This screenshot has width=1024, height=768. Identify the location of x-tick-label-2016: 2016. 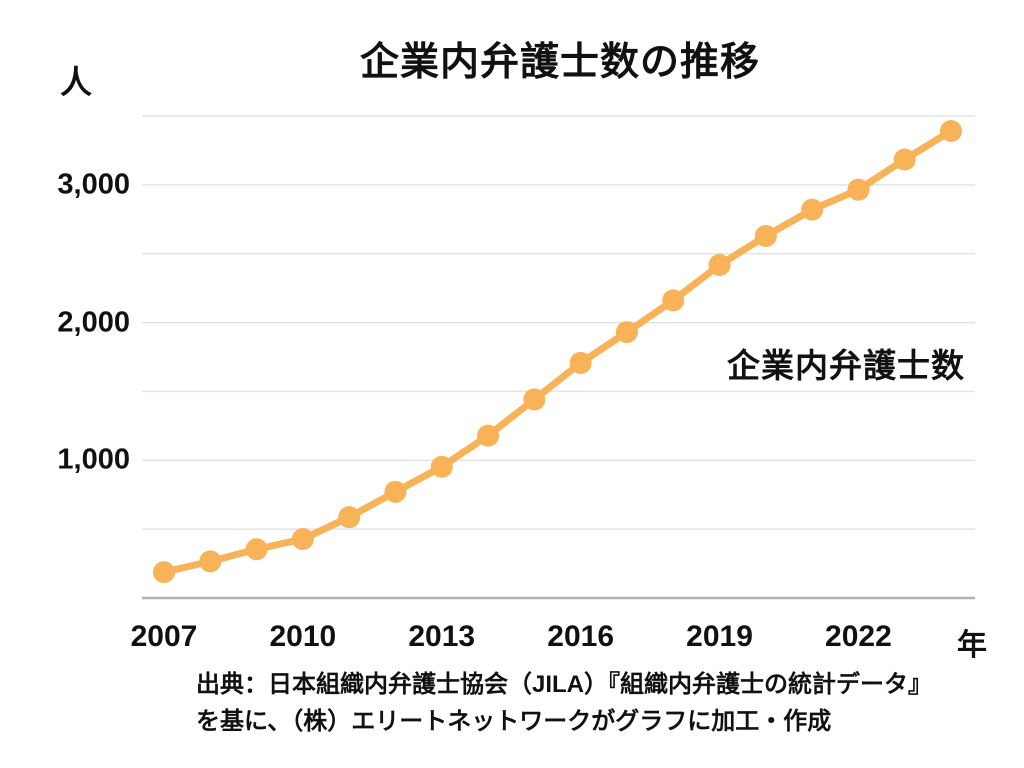
(581, 636).